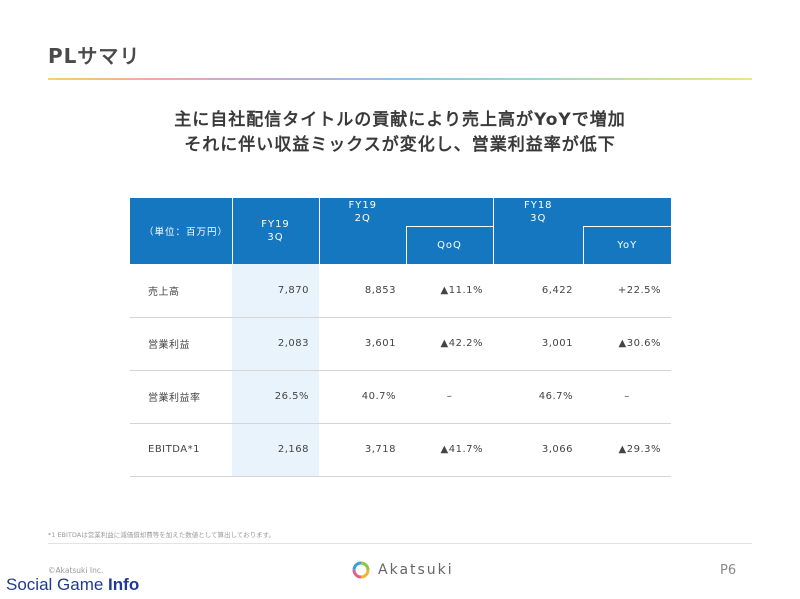  What do you see at coordinates (400, 543) in the screenshot?
I see `footer-rule` at bounding box center [400, 543].